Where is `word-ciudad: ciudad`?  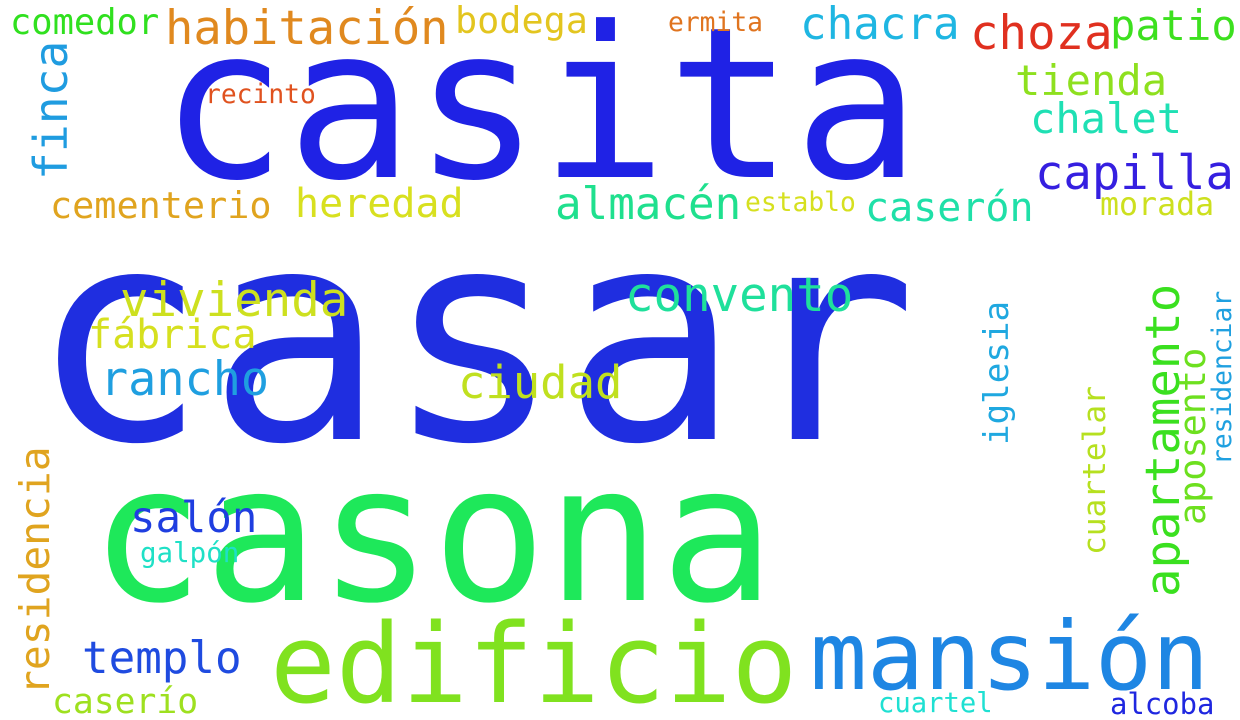
word-ciudad: ciudad is located at coordinates (540, 382).